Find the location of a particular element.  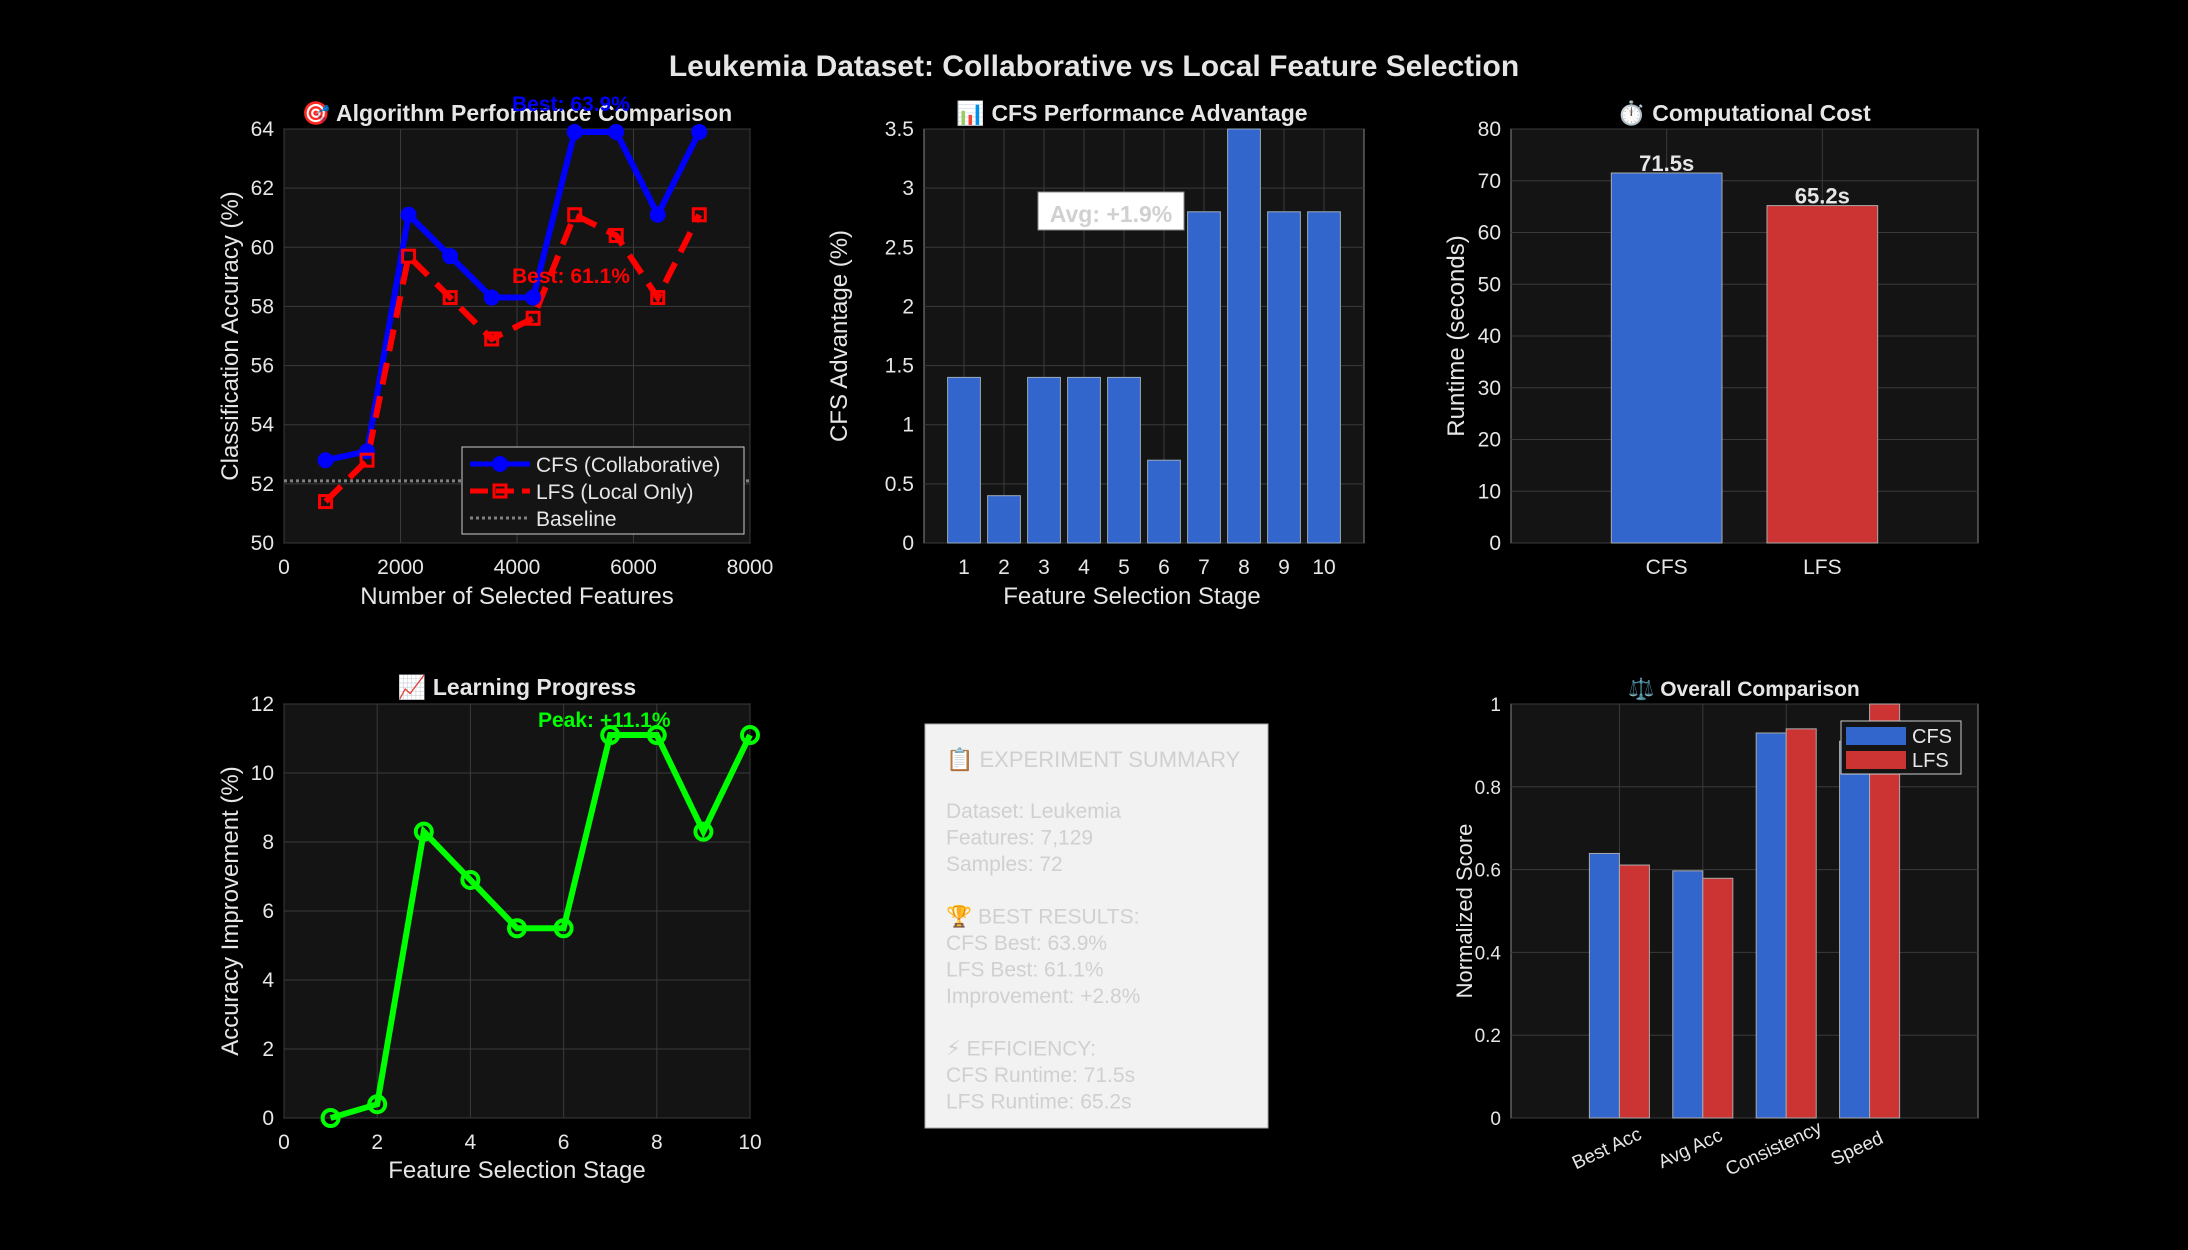

y-tick-label: 40 is located at coordinates (1489, 336).